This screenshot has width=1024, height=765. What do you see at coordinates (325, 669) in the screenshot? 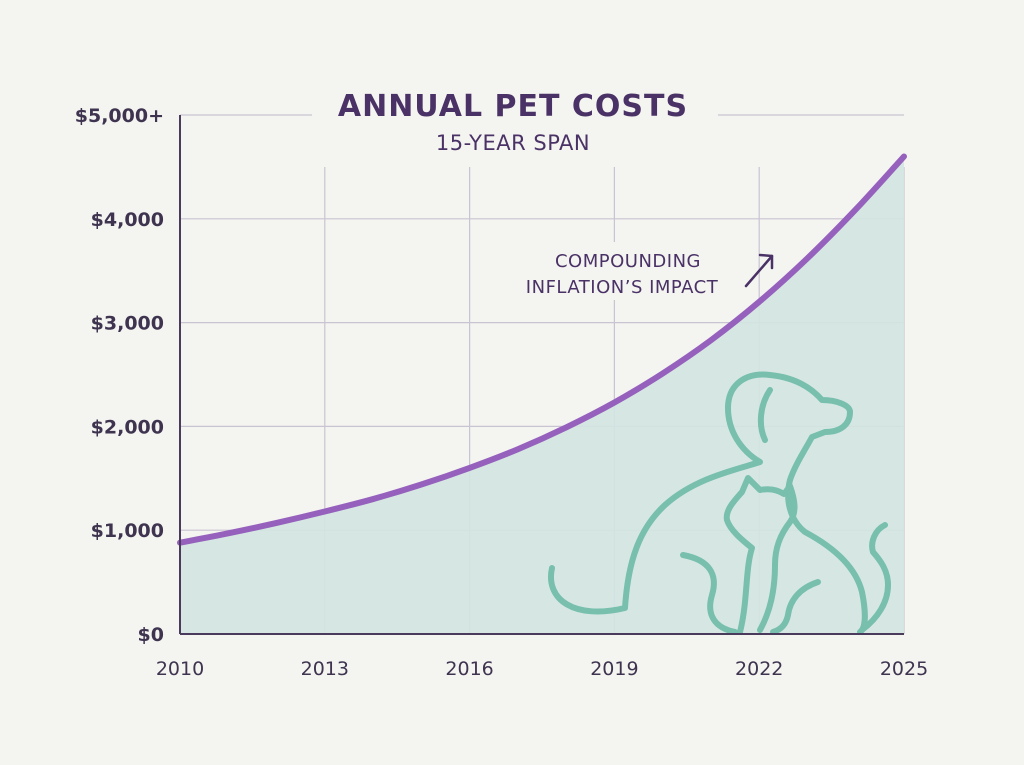
I see `x-tick-label: 2013` at bounding box center [325, 669].